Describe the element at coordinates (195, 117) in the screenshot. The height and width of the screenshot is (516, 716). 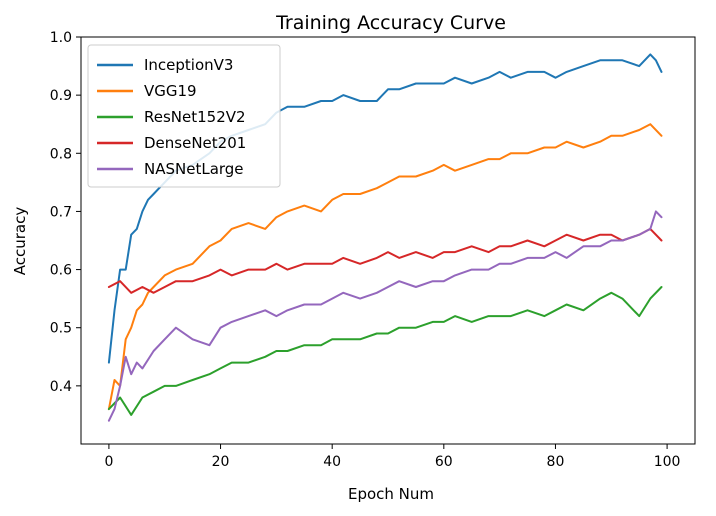
I see `legend-label: ResNet152V2` at that location.